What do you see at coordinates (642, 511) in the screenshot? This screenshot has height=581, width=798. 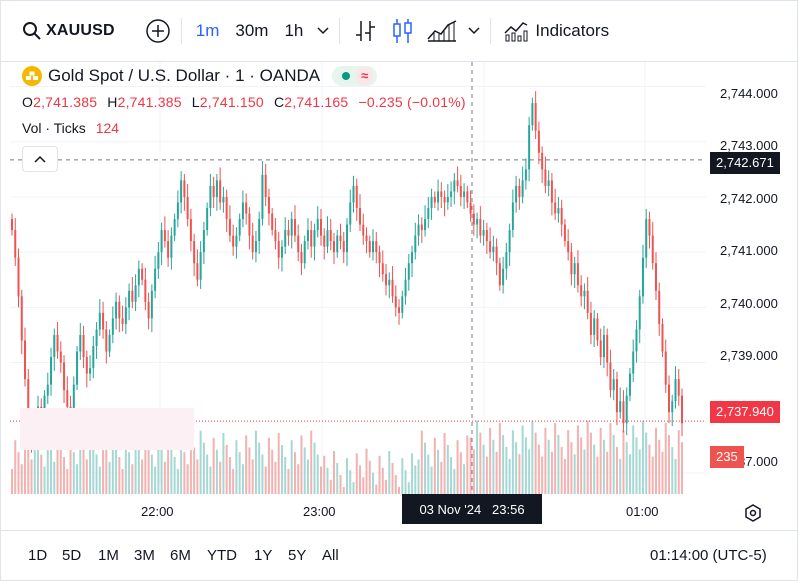 I see `time-tick: 01:00` at bounding box center [642, 511].